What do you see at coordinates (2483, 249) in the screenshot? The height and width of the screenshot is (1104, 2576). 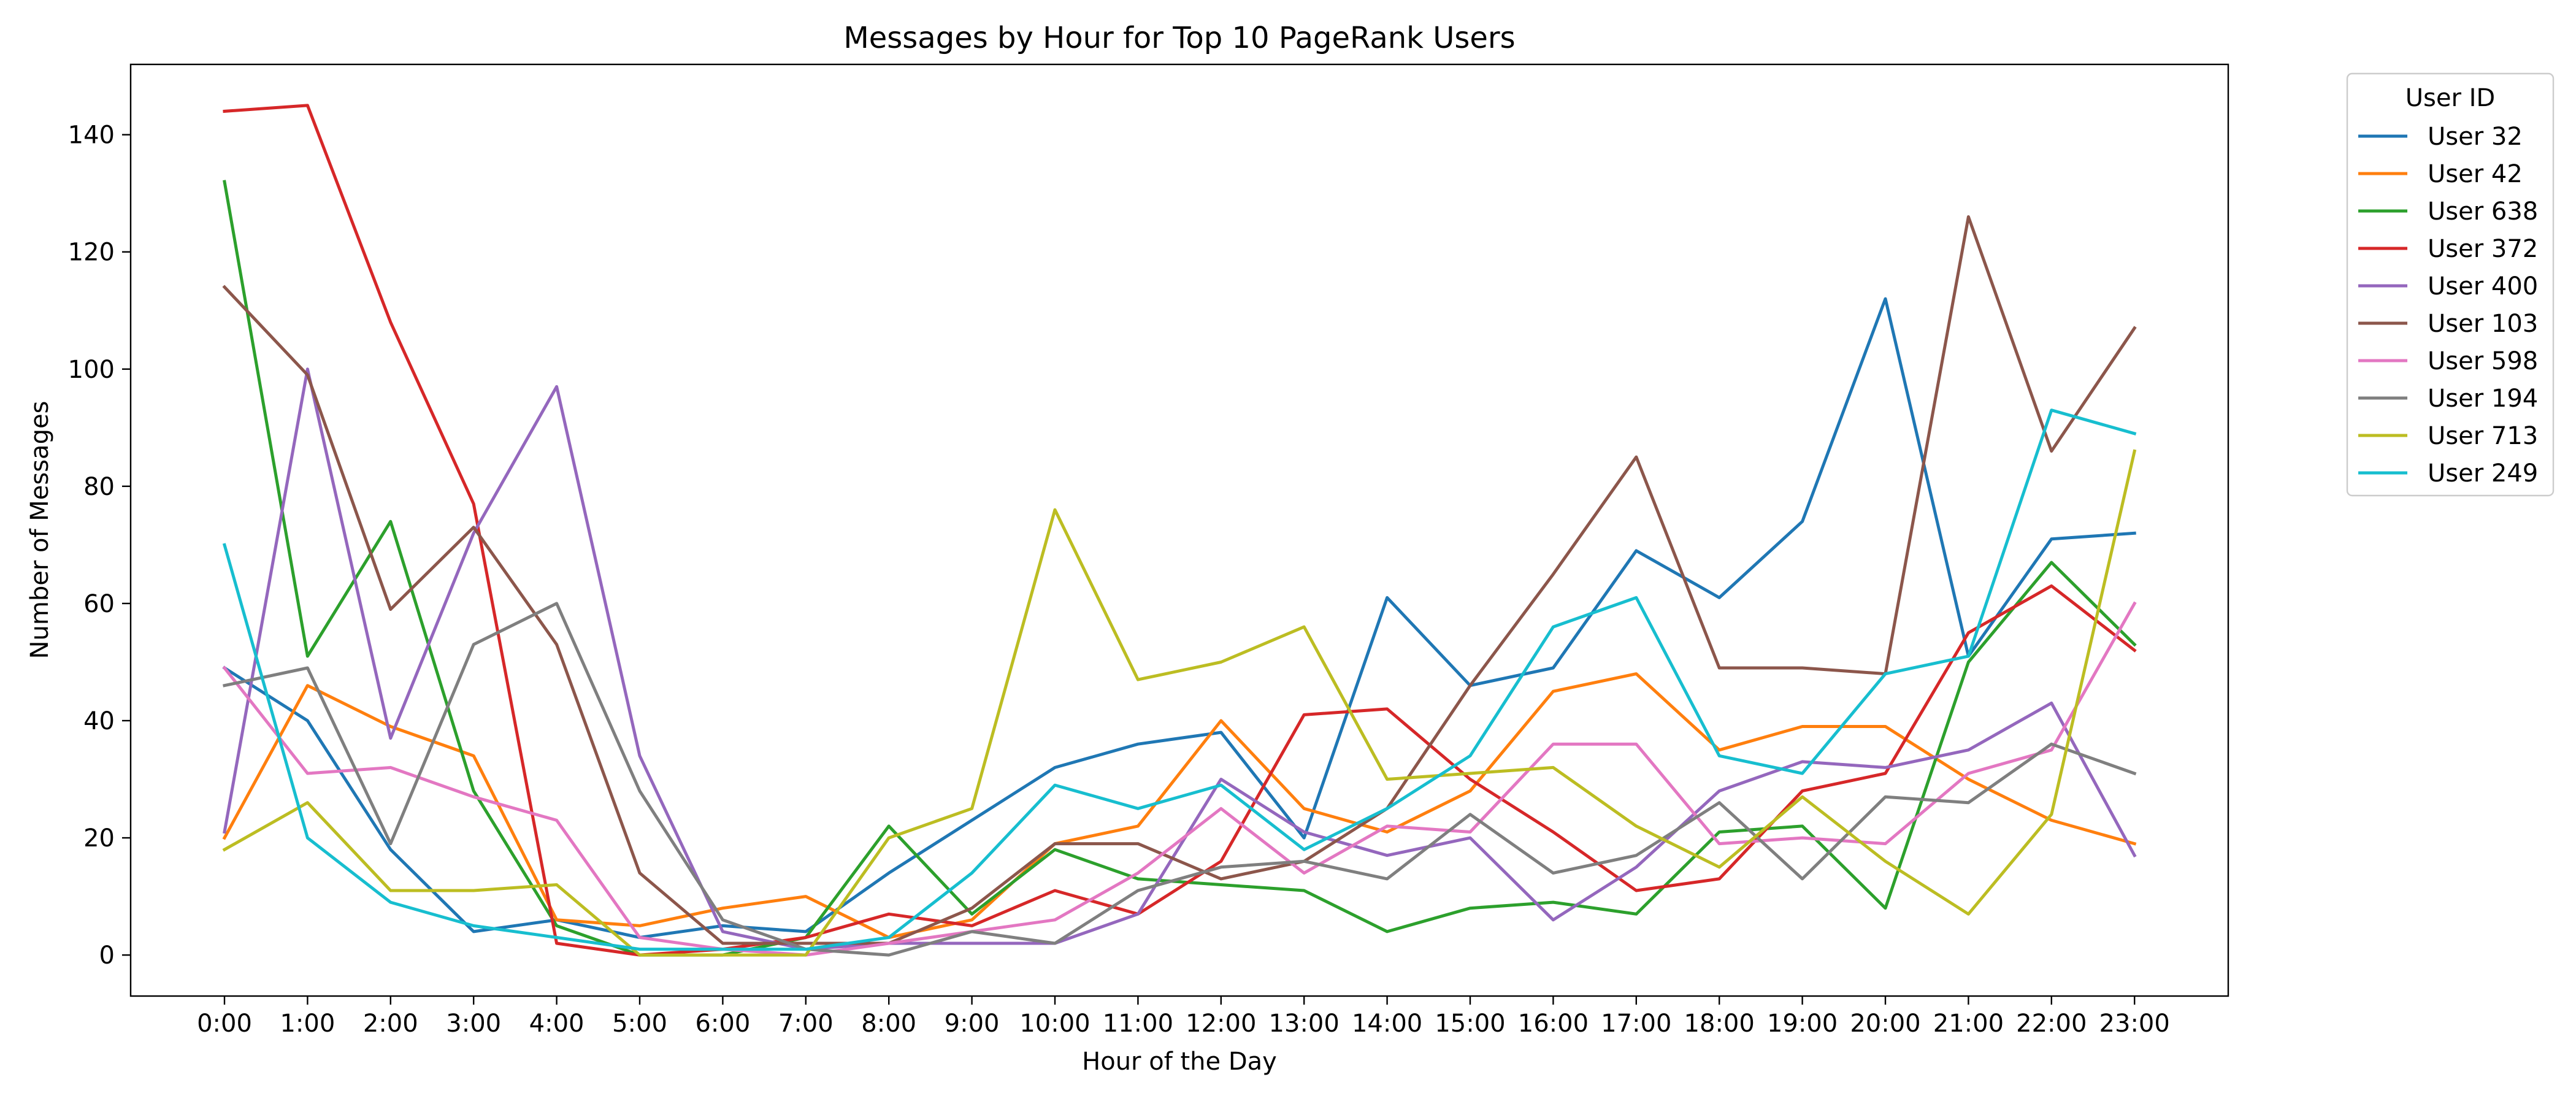 I see `legend-label: User 372` at bounding box center [2483, 249].